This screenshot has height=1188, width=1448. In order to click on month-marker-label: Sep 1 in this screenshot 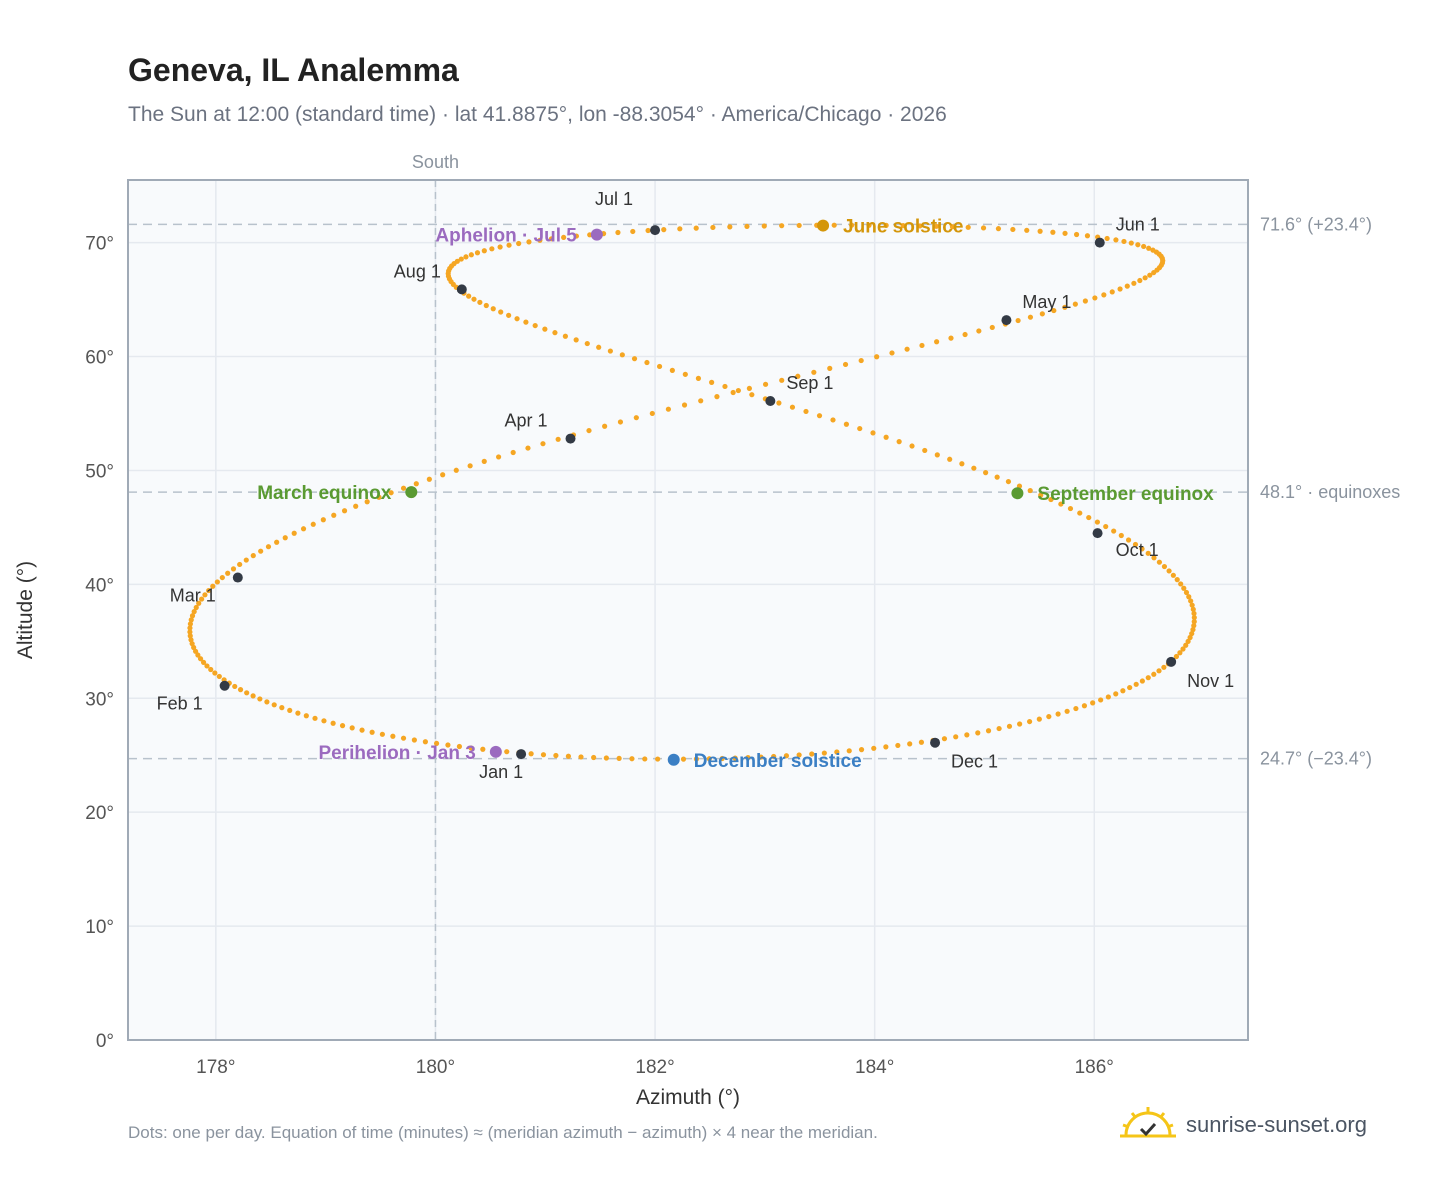, I will do `click(809, 383)`.